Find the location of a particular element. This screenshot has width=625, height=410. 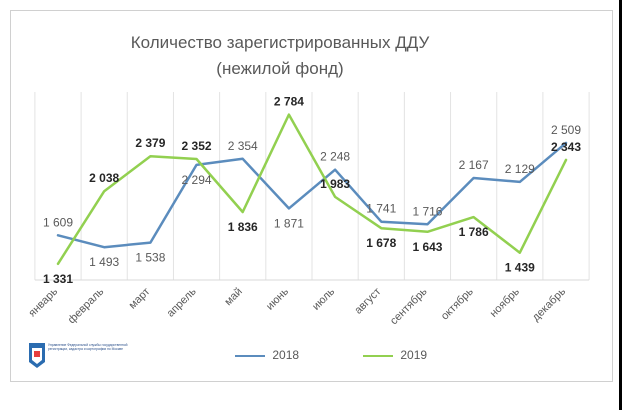

x-tick-label: сентябрь is located at coordinates (409, 306).